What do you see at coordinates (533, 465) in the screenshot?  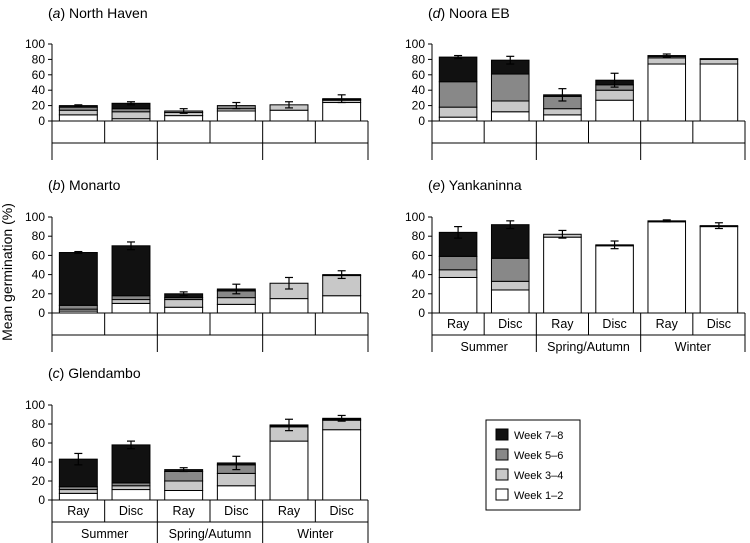 I see `legend: Week 7–8 Week 5–6 Week 3–4 Week 1–2` at bounding box center [533, 465].